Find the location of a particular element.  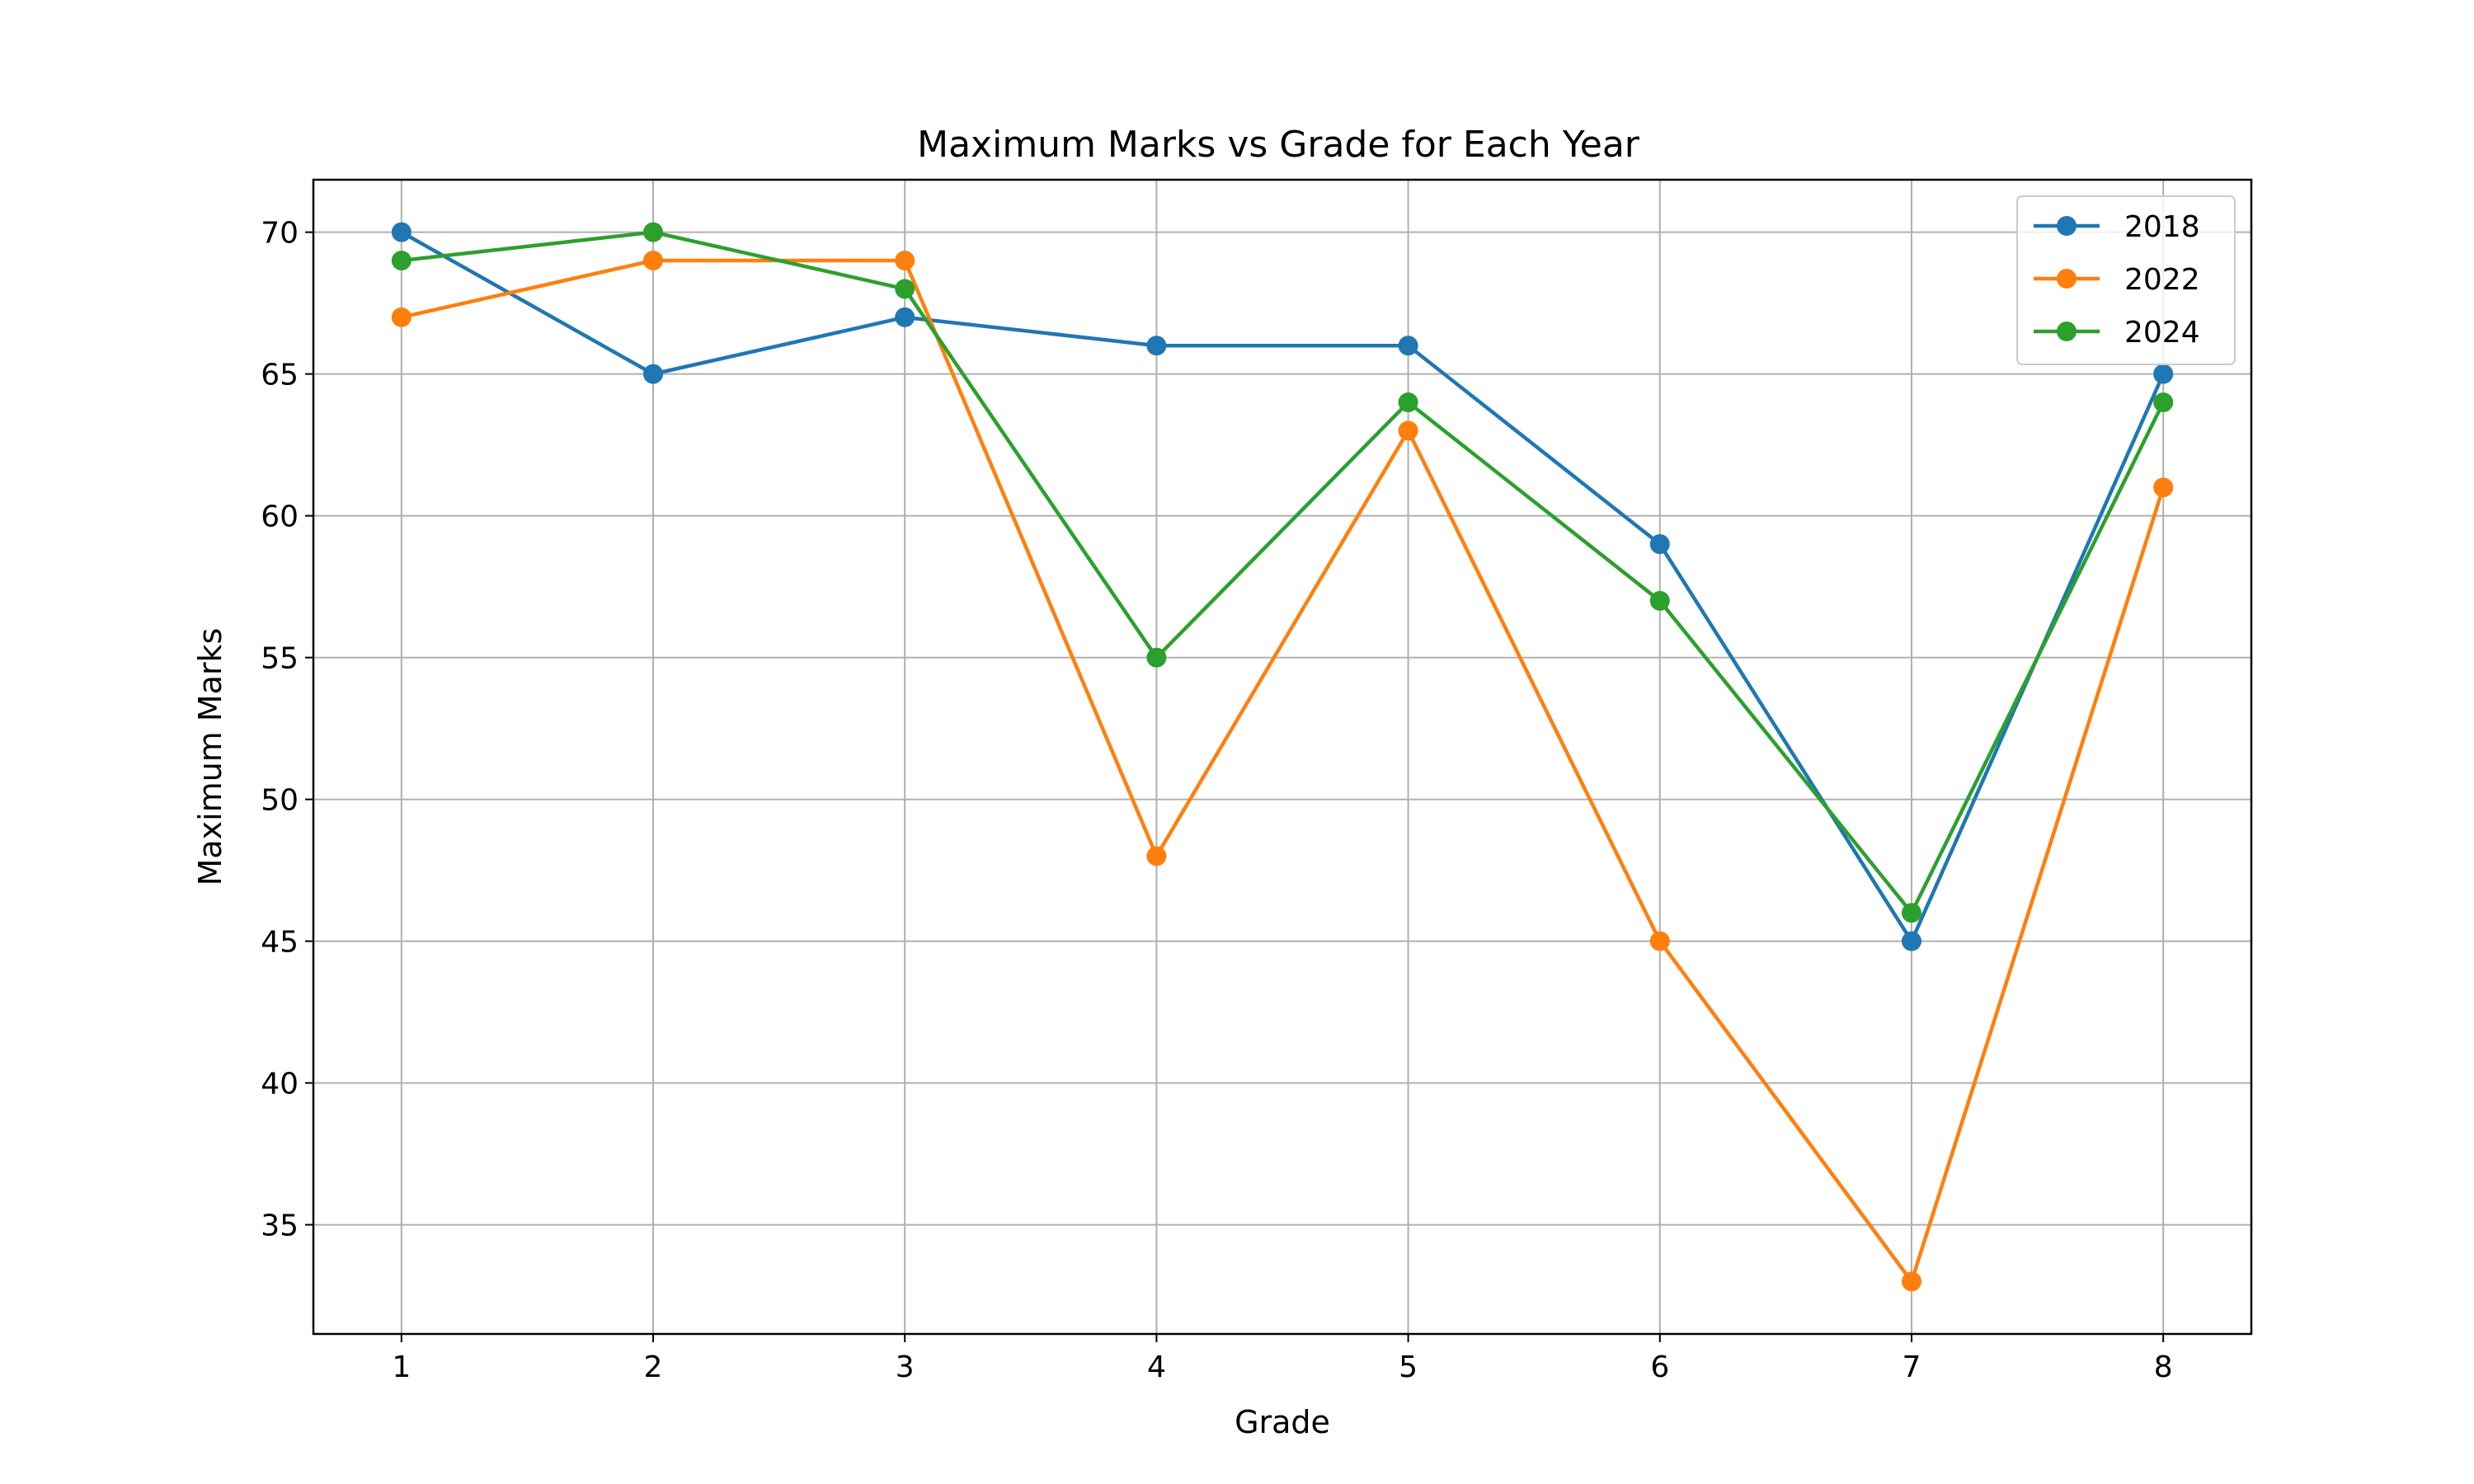

y-tick-label: 35 is located at coordinates (280, 1226).